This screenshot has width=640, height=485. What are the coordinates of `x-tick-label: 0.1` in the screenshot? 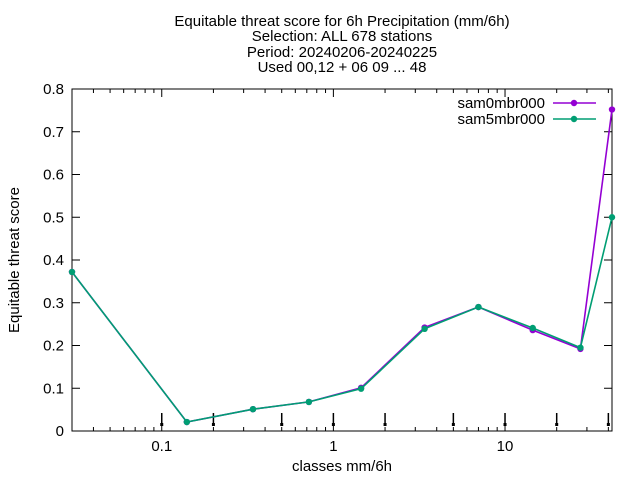 It's located at (161, 446).